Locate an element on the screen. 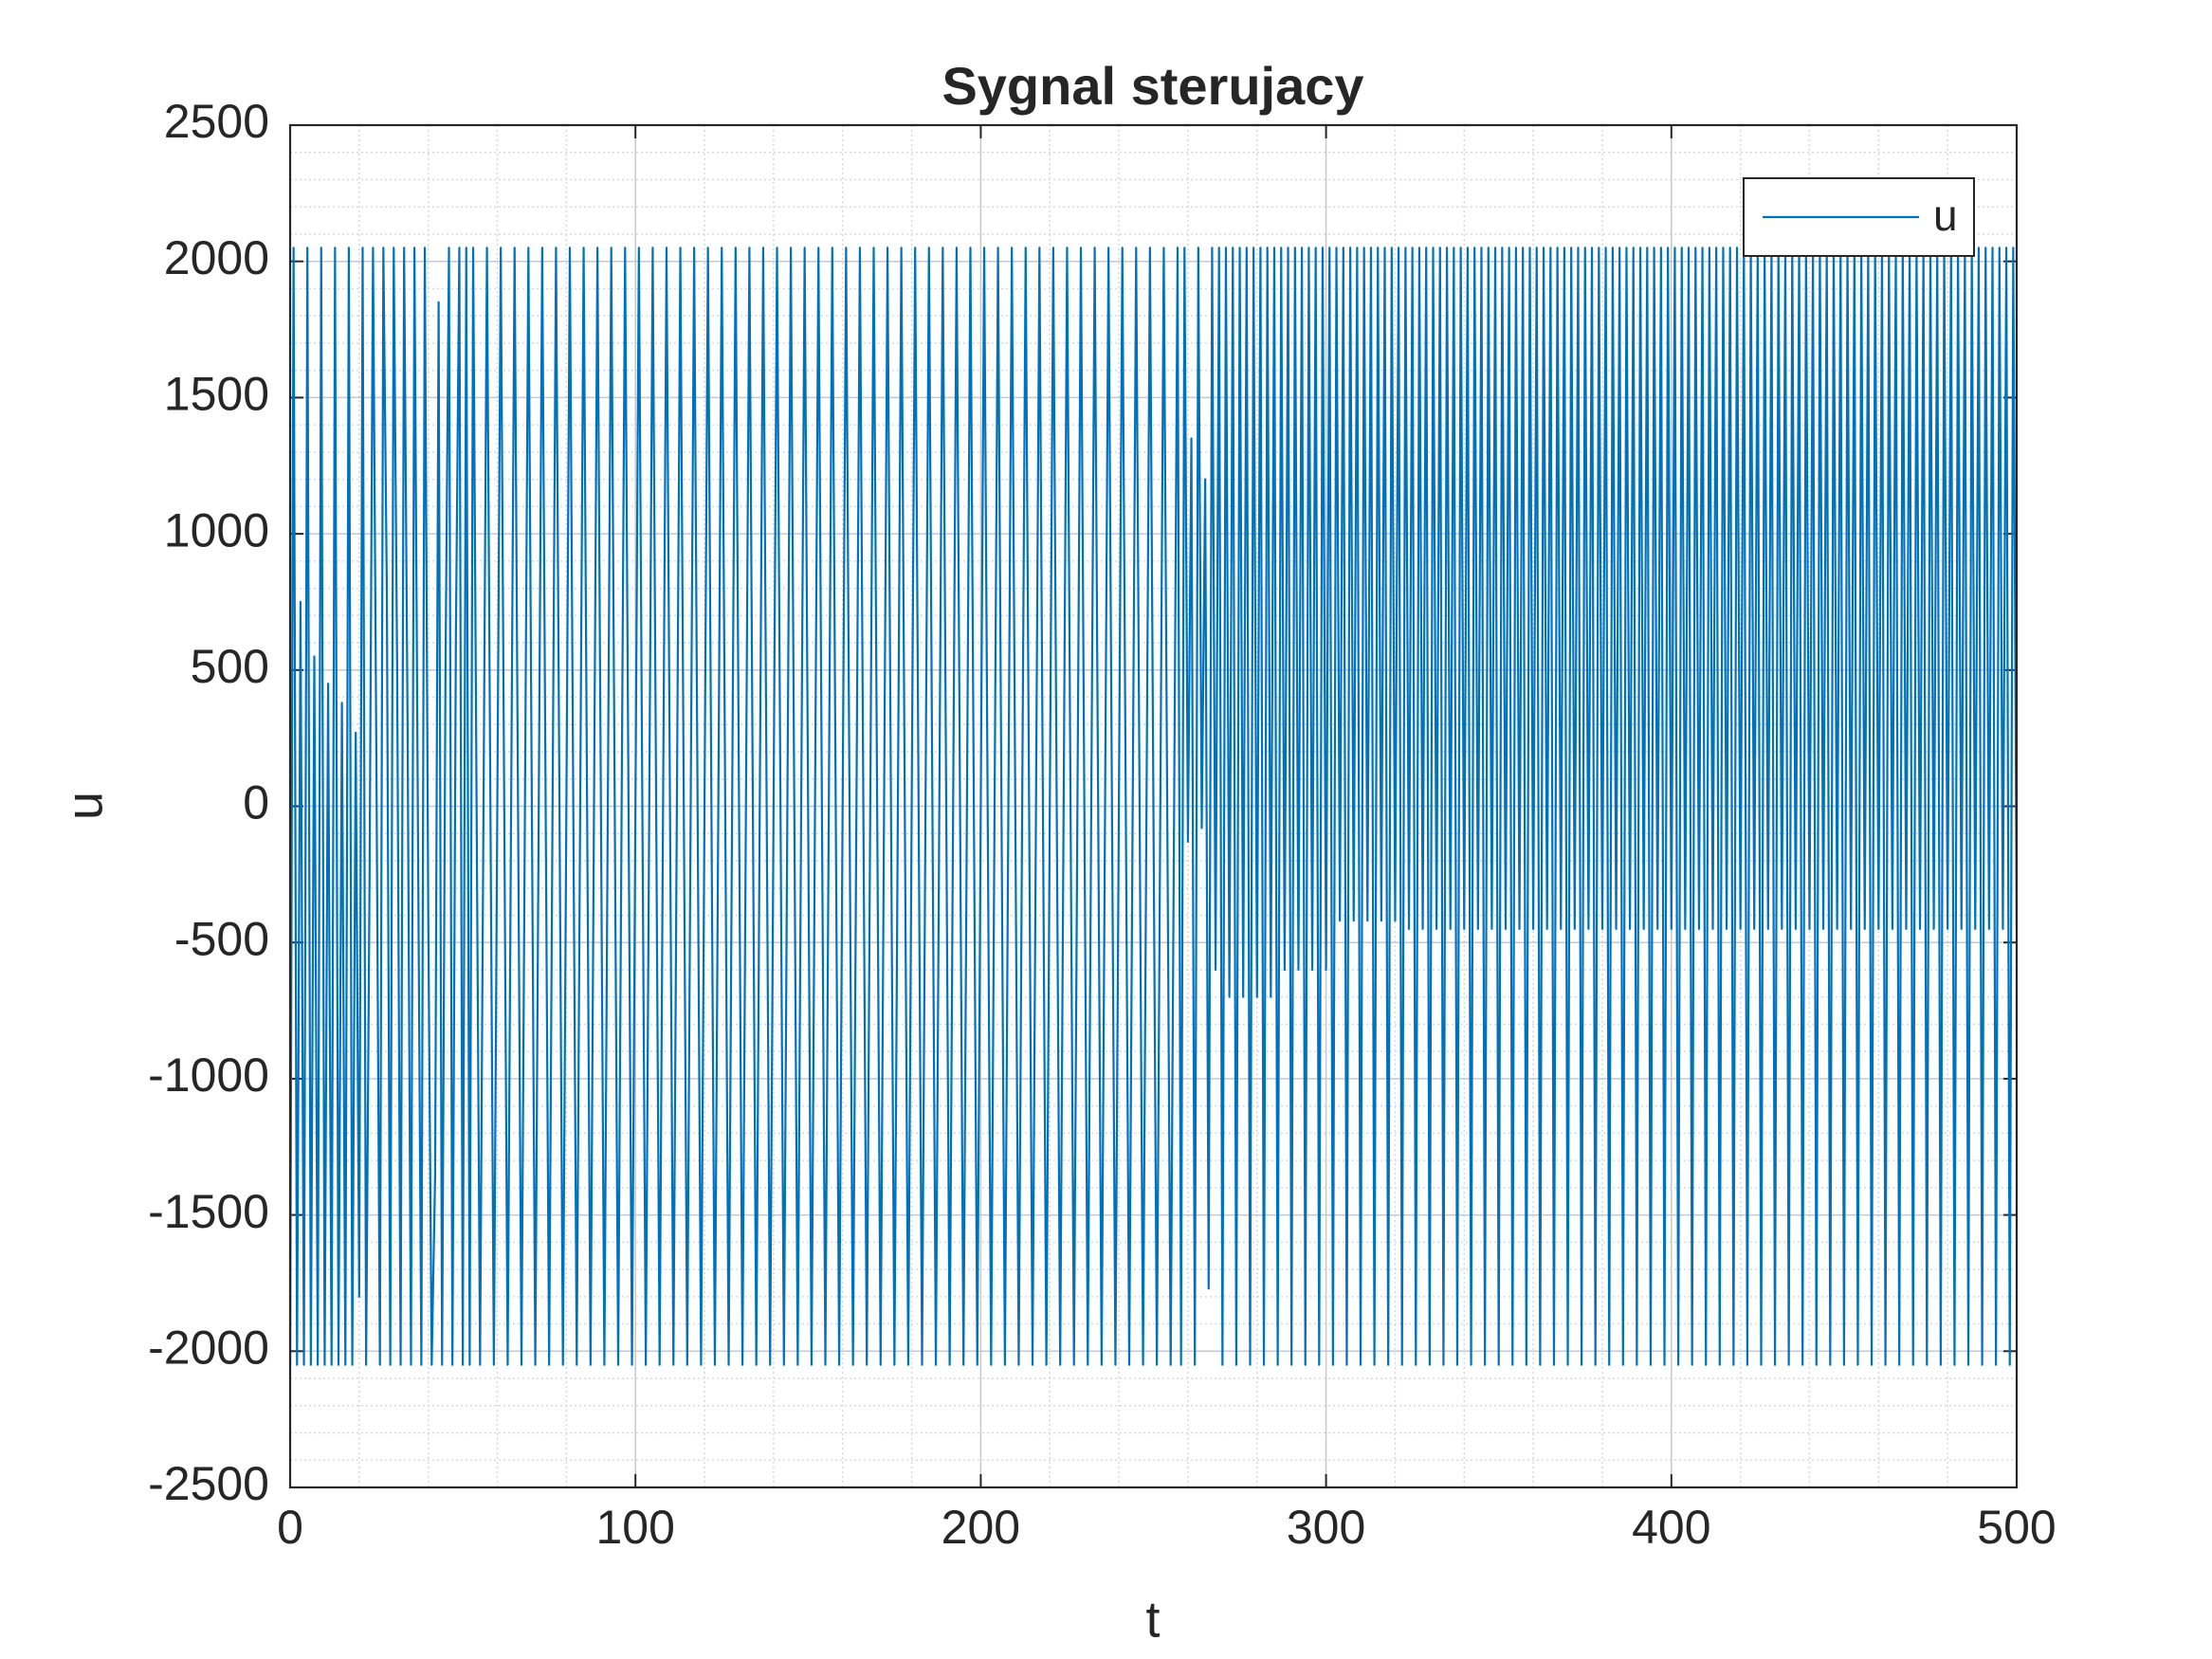 The width and height of the screenshot is (2212, 1659). x-tick-label: 0 is located at coordinates (290, 1527).